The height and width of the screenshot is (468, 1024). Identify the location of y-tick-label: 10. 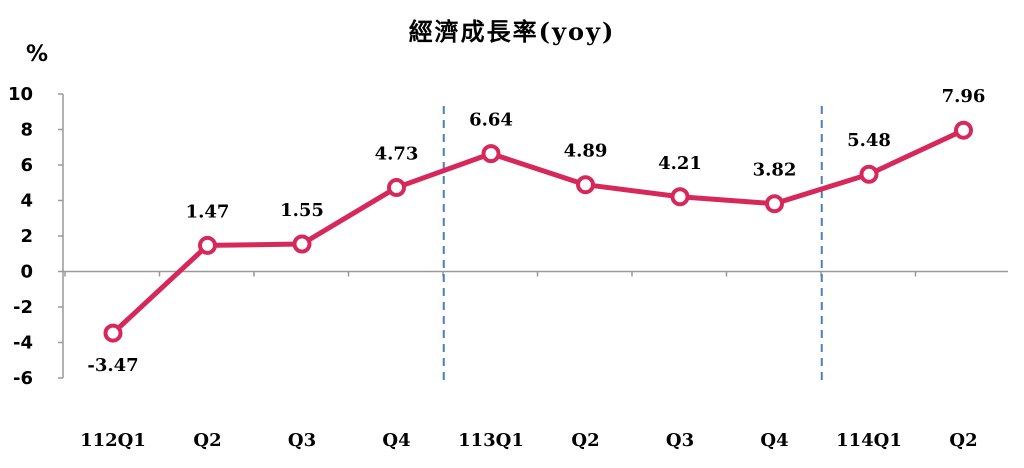
(20, 94).